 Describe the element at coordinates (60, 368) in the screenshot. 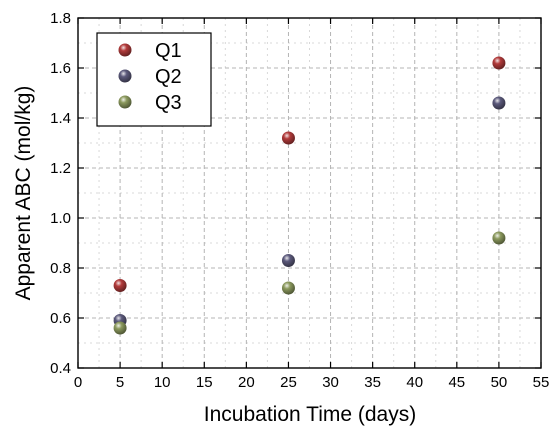

I see `y-tick-label: 0.4` at that location.